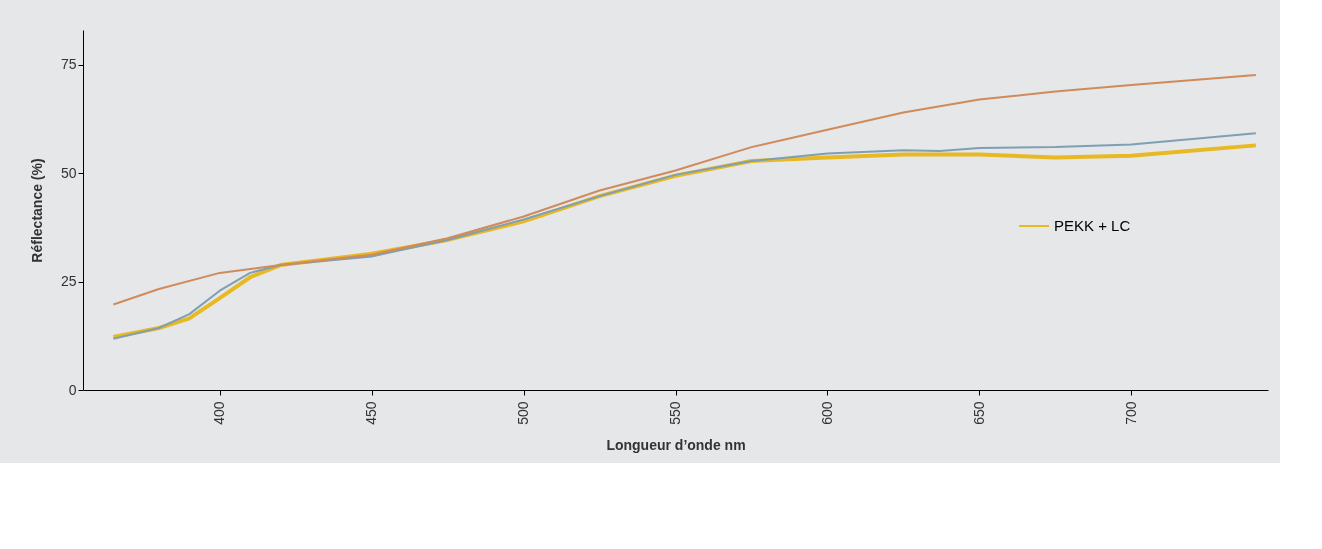  I want to click on x-tick-label: 650, so click(978, 413).